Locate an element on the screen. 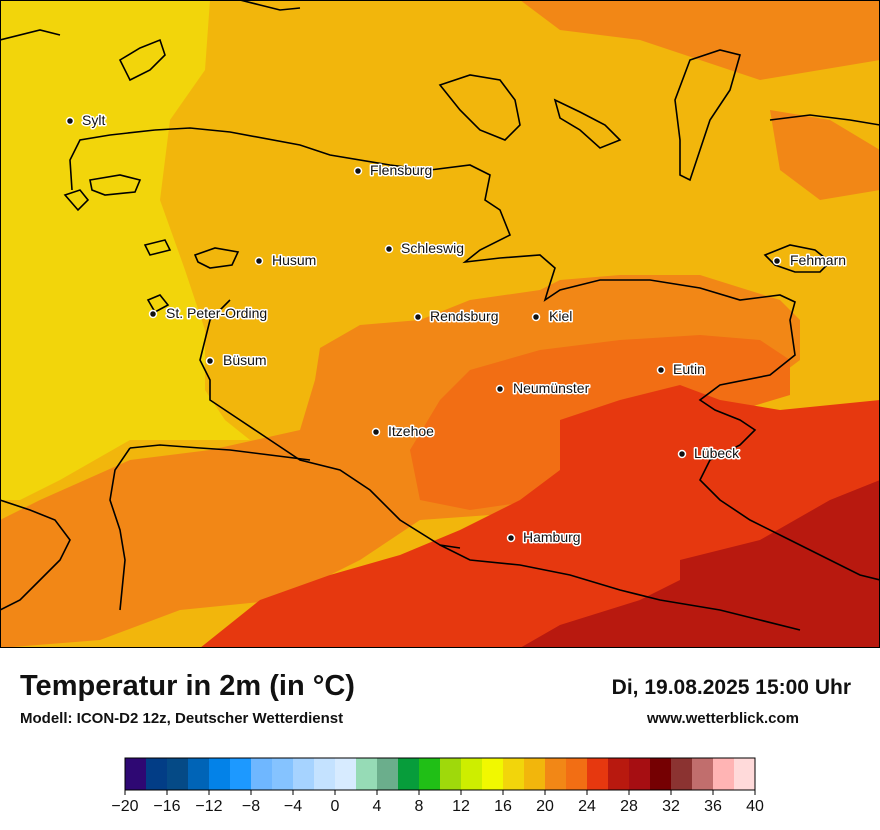 The height and width of the screenshot is (830, 880). svg-text: Rendsburg is located at coordinates (464, 316).